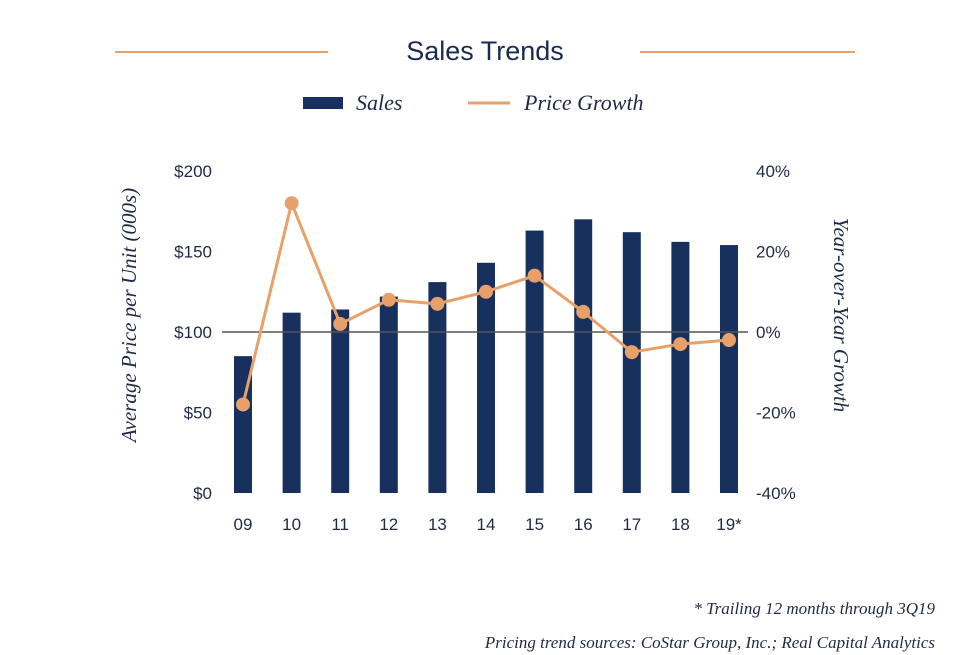  Describe the element at coordinates (129, 316) in the screenshot. I see `left-axis-title: Average Price per Unit (000s)` at that location.